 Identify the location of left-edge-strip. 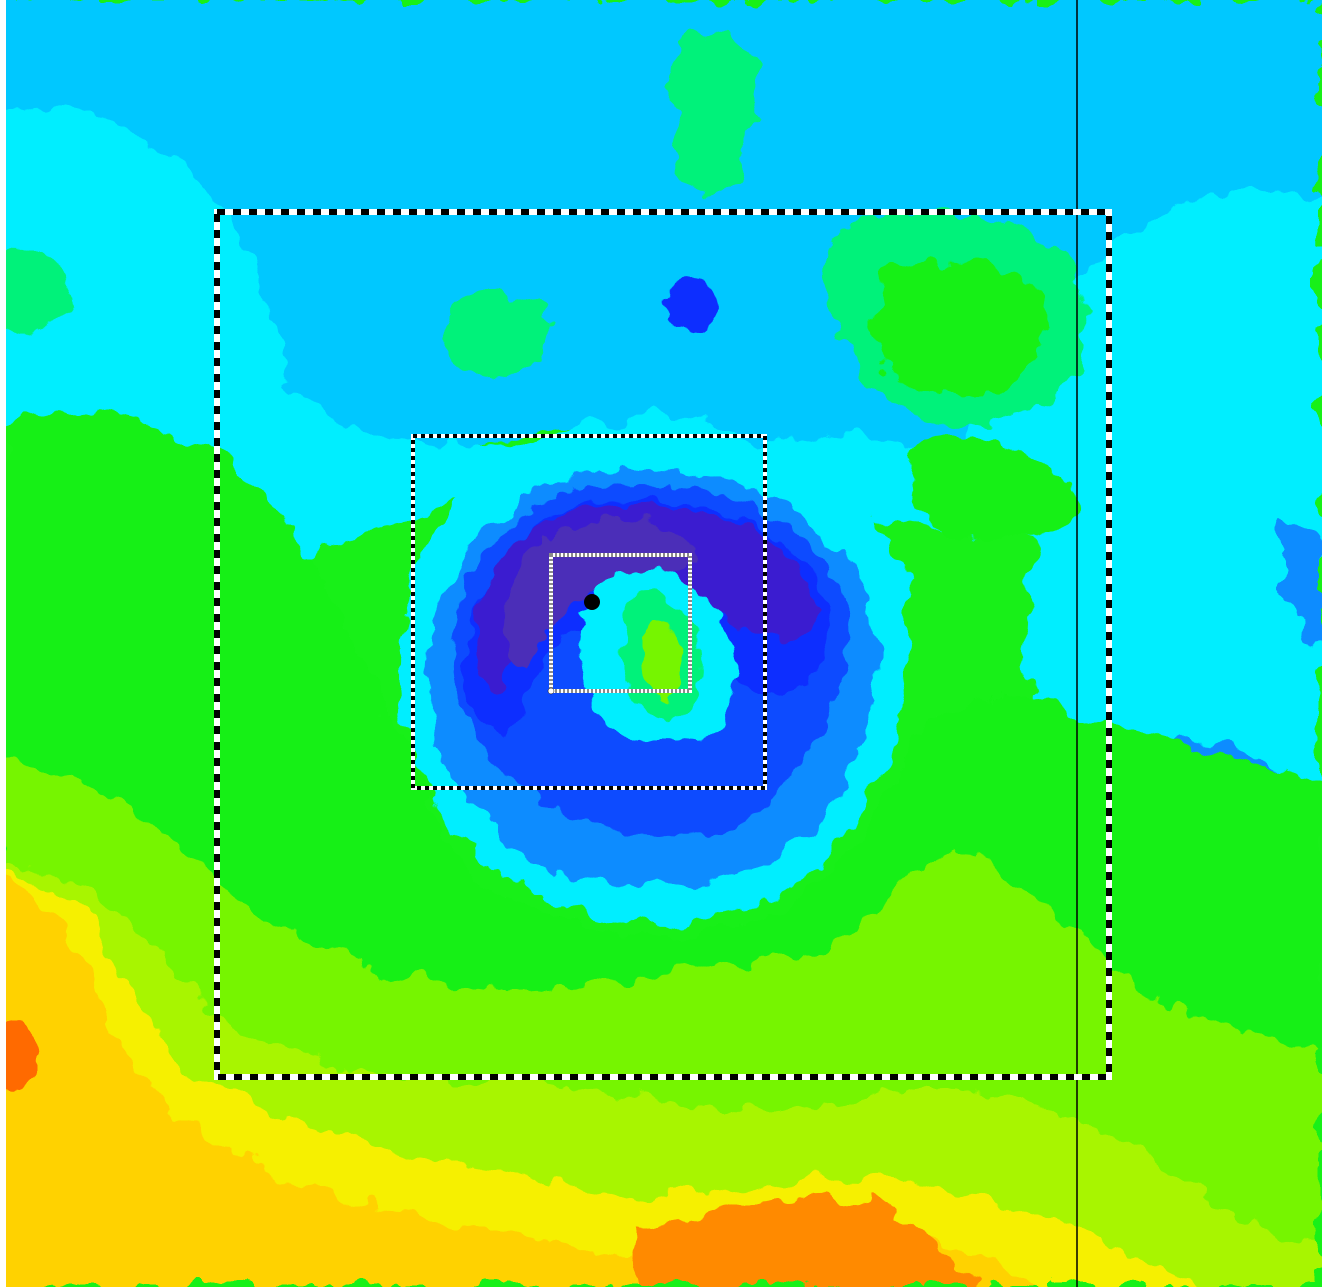
(3, 643).